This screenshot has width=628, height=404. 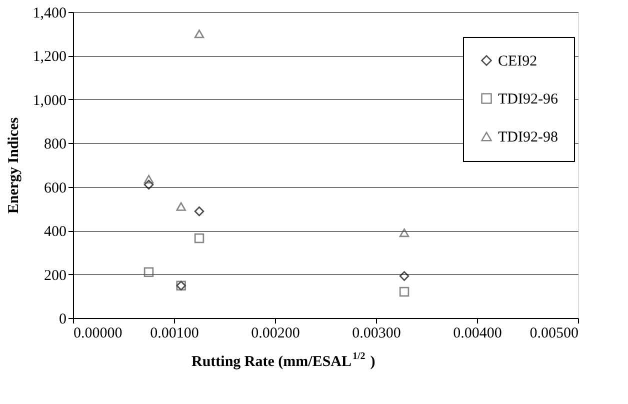 I want to click on y-tick-label: 1,200, so click(x=49, y=57).